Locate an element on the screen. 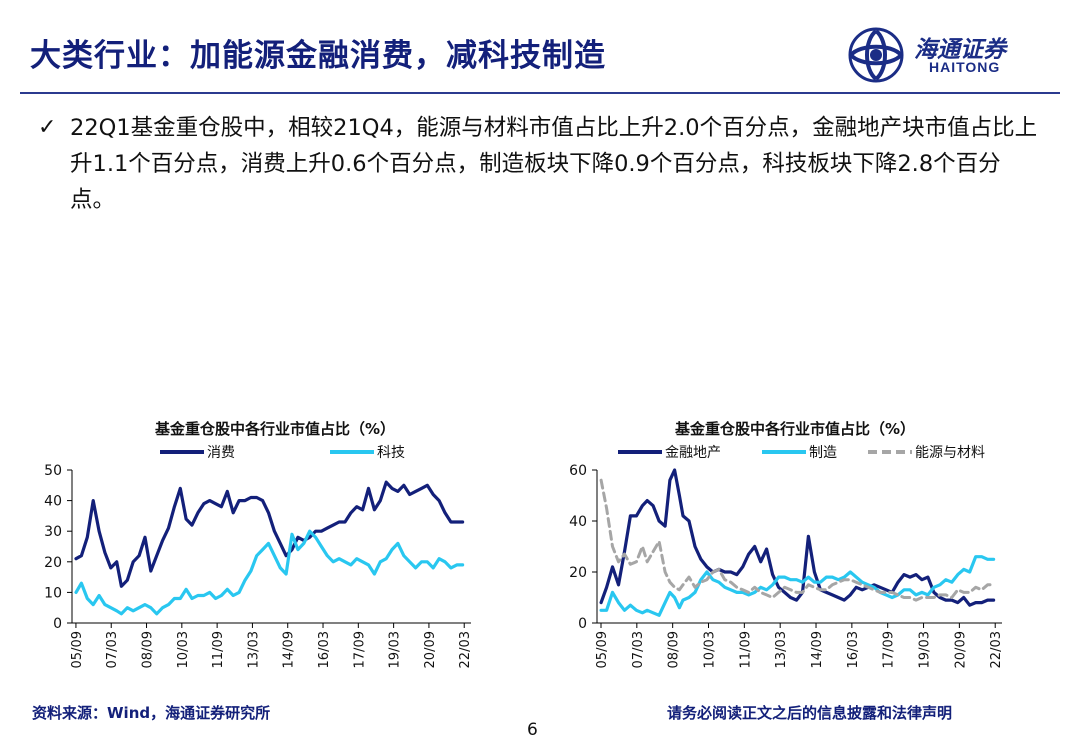 Image resolution: width=1080 pixels, height=746 pixels. logo-english-name: HAITONG is located at coordinates (965, 67).